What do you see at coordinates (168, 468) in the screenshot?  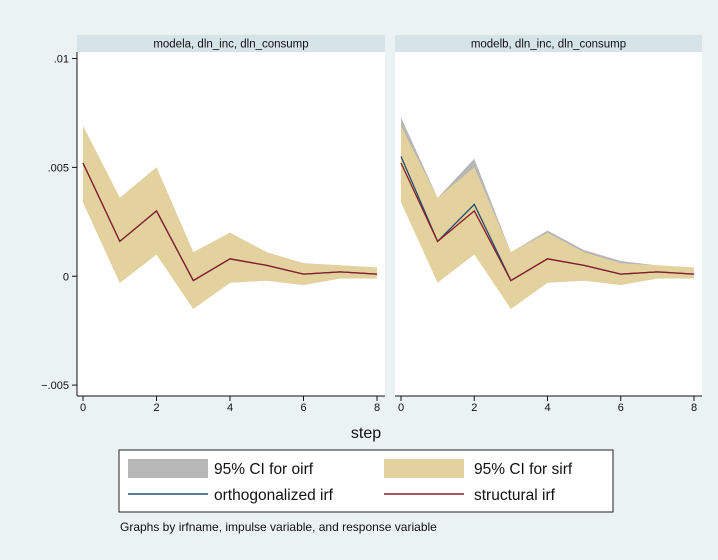 I see `ci-oirf-legend-swatch` at bounding box center [168, 468].